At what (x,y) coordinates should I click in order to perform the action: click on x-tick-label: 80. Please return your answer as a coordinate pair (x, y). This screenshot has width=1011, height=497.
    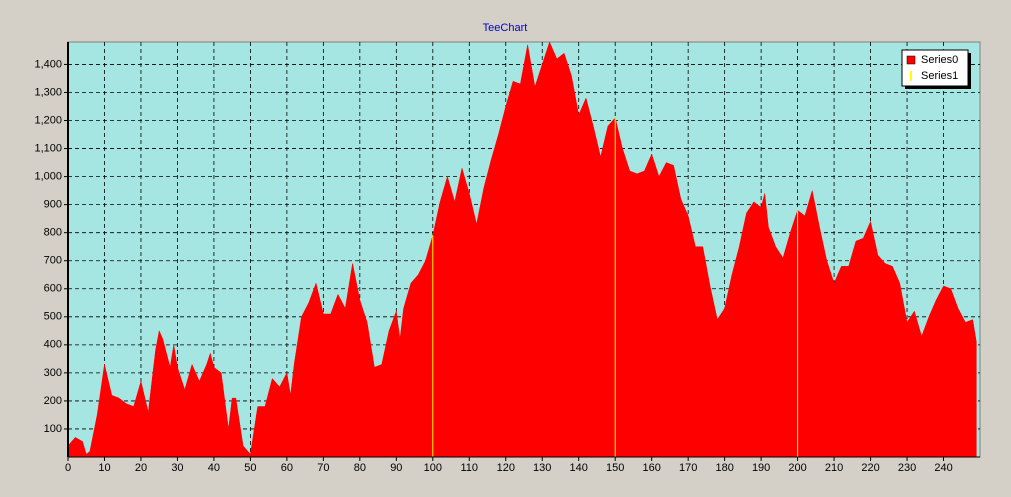
    Looking at the image, I should click on (360, 468).